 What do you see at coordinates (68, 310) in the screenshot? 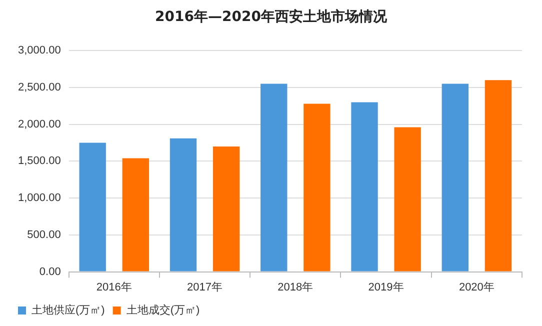
I see `legend-label: 土地供应(万㎡)` at bounding box center [68, 310].